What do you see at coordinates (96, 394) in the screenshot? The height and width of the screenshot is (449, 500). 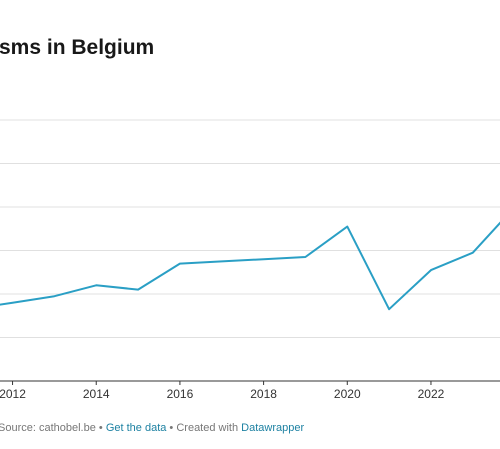 I see `x-tick-label: 2014` at bounding box center [96, 394].